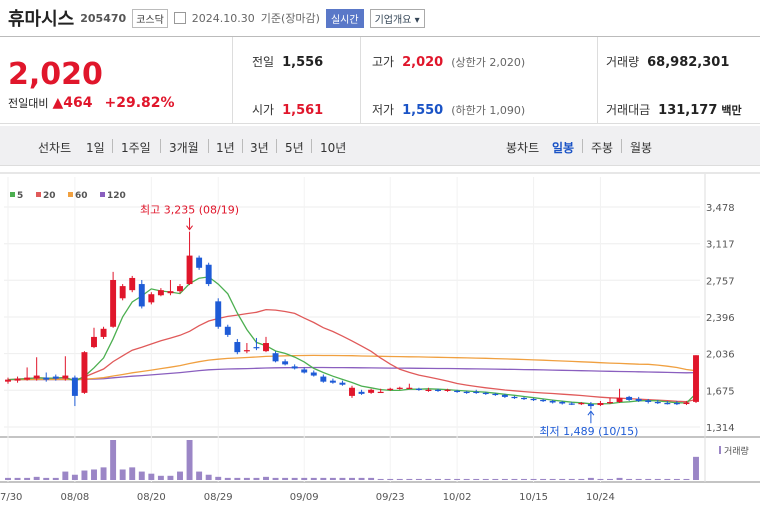  Describe the element at coordinates (294, 148) in the screenshot. I see `period-5y: 5년` at that location.